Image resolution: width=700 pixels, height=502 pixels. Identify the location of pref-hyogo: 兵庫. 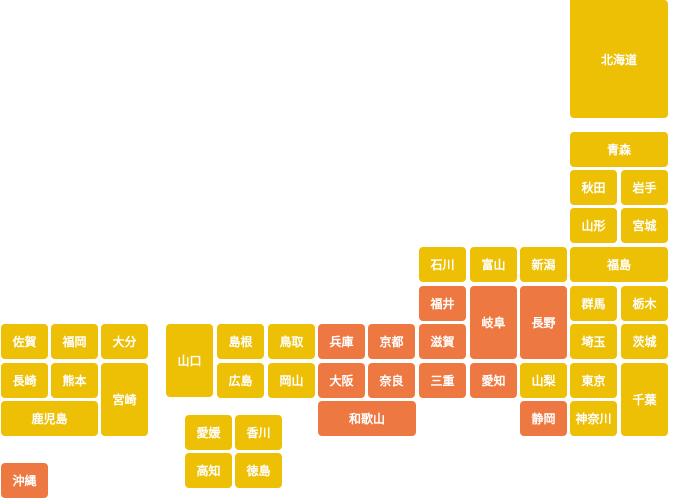
(341, 341).